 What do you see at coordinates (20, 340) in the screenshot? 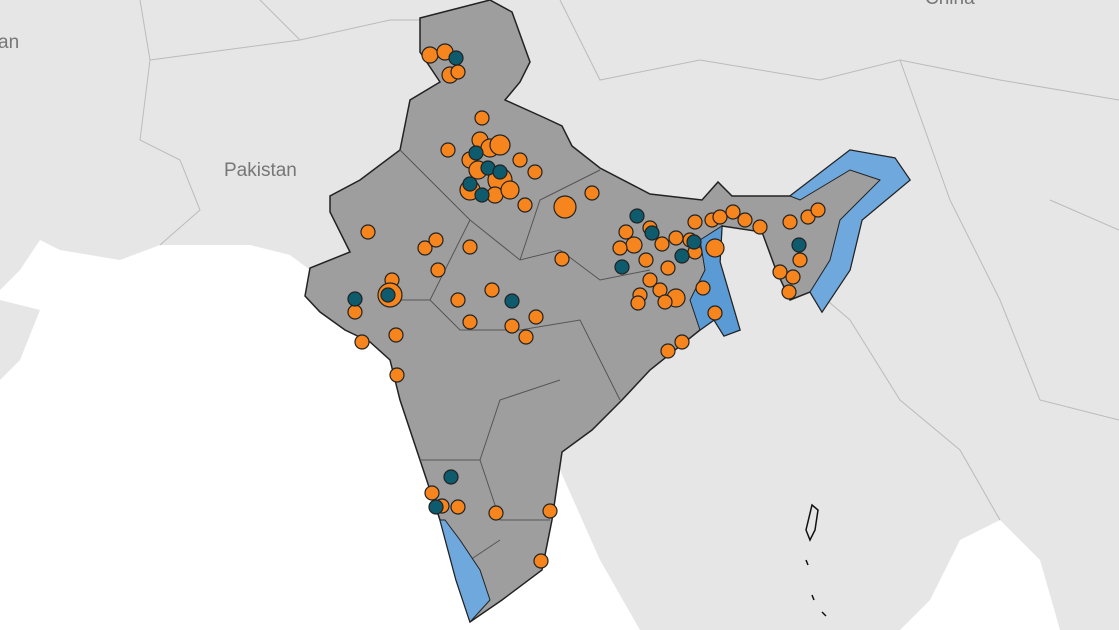
I see `land` at bounding box center [20, 340].